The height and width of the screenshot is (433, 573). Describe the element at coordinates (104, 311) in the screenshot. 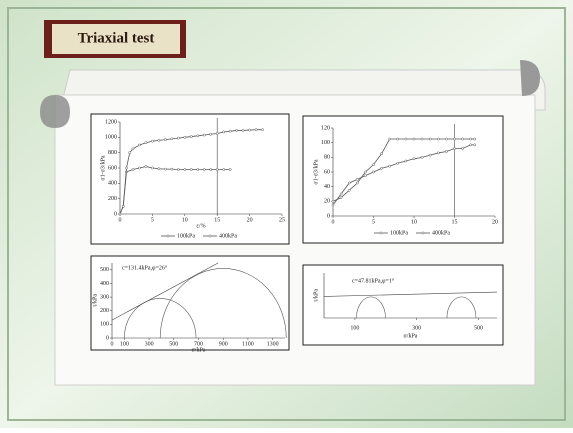

I see `y-tick-label: 200` at that location.